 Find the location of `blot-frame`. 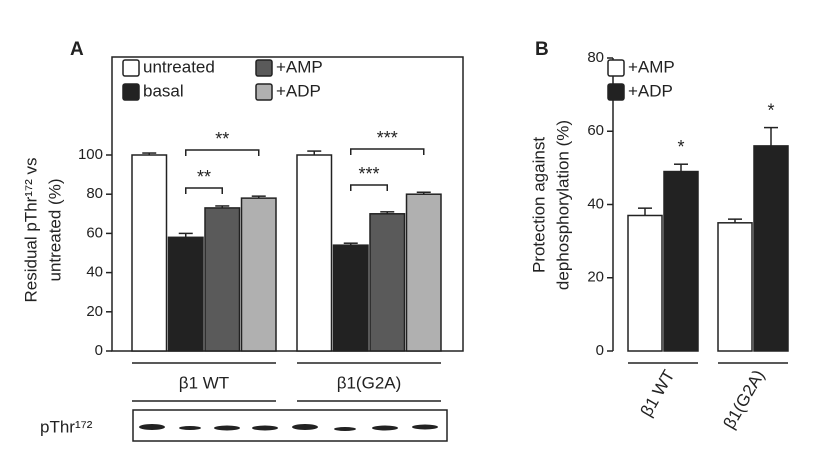

blot-frame is located at coordinates (290, 425).